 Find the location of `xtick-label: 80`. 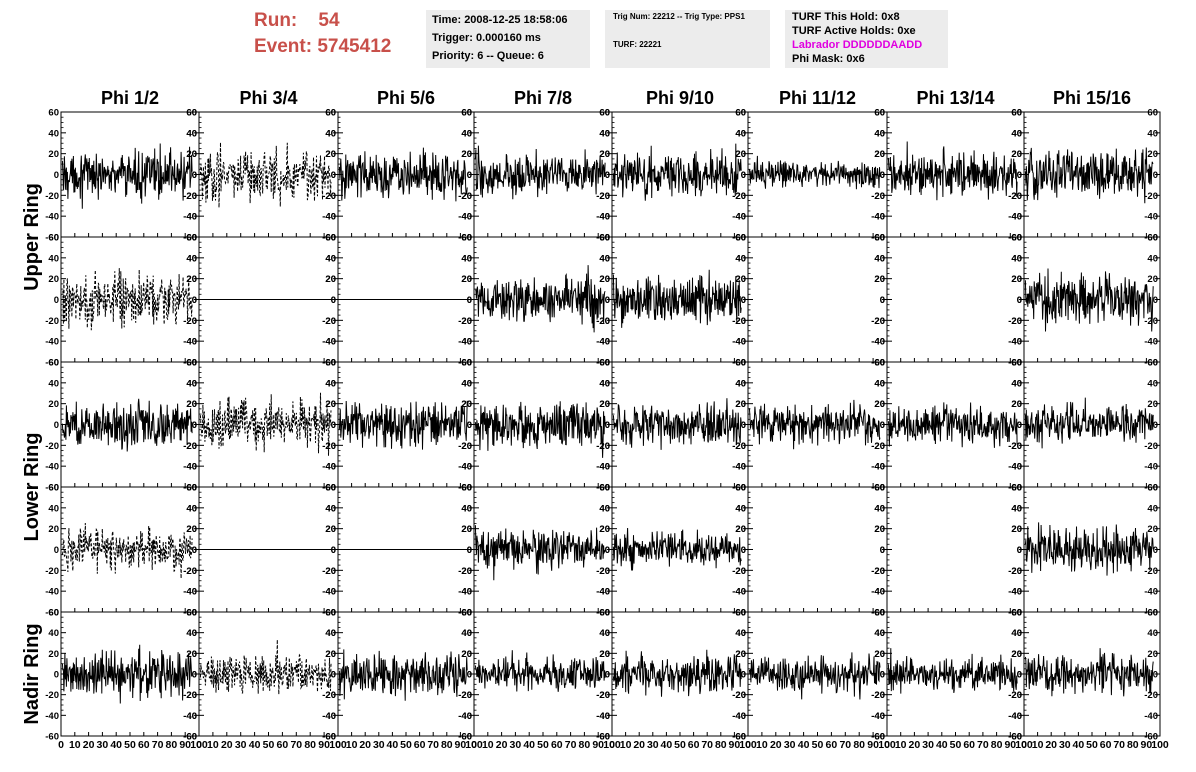

xtick-label: 80 is located at coordinates (721, 745).